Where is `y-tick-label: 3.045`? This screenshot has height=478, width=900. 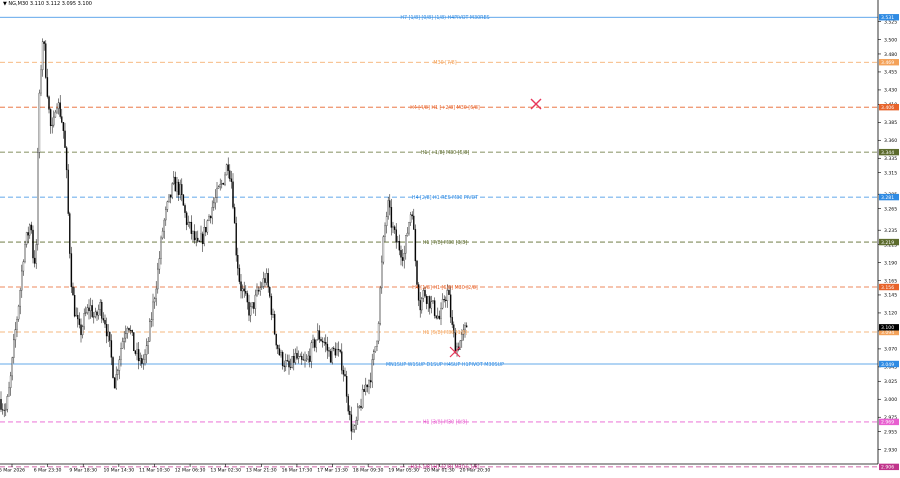
y-tick-label: 3.045 is located at coordinates (890, 368).